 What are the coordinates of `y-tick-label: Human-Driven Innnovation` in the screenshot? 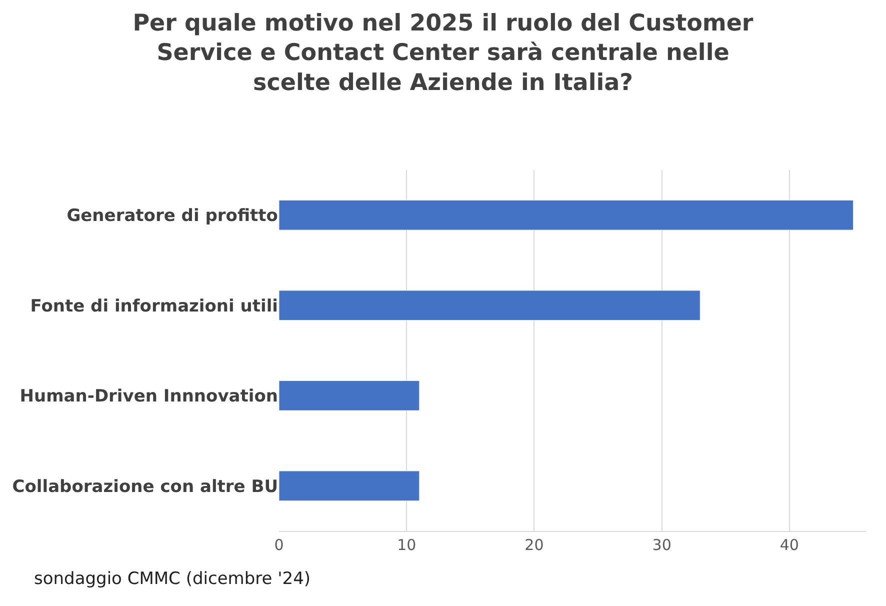 It's located at (149, 396).